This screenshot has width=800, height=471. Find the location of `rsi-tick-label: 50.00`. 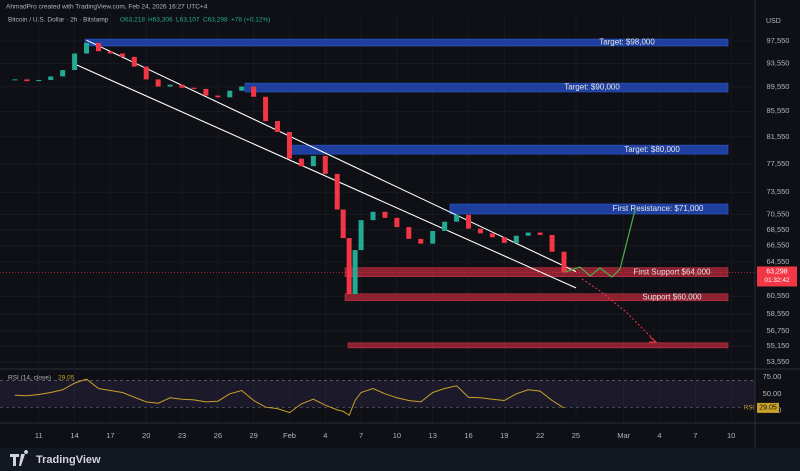

rsi-tick-label: 50.00 is located at coordinates (772, 393).